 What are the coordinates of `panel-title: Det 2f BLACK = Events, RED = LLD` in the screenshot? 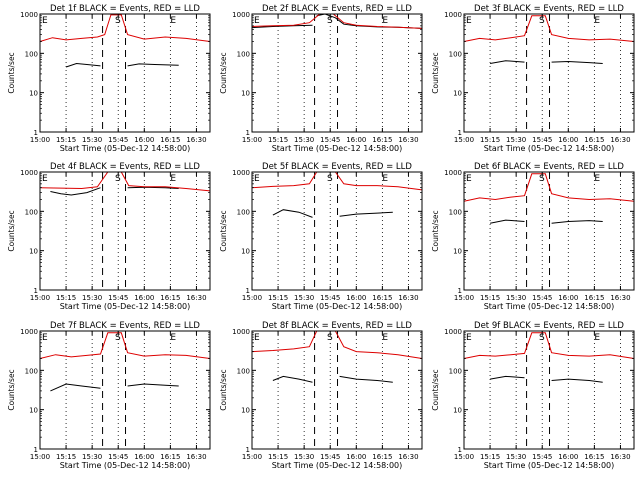 It's located at (337, 9).